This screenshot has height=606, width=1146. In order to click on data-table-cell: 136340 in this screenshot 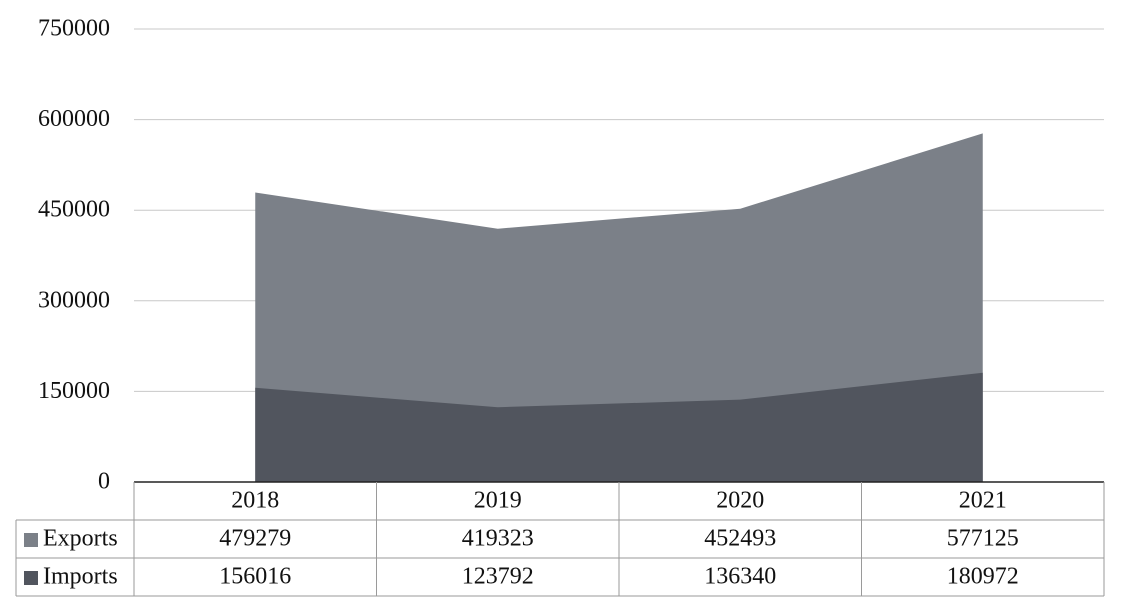, I will do `click(740, 577)`.